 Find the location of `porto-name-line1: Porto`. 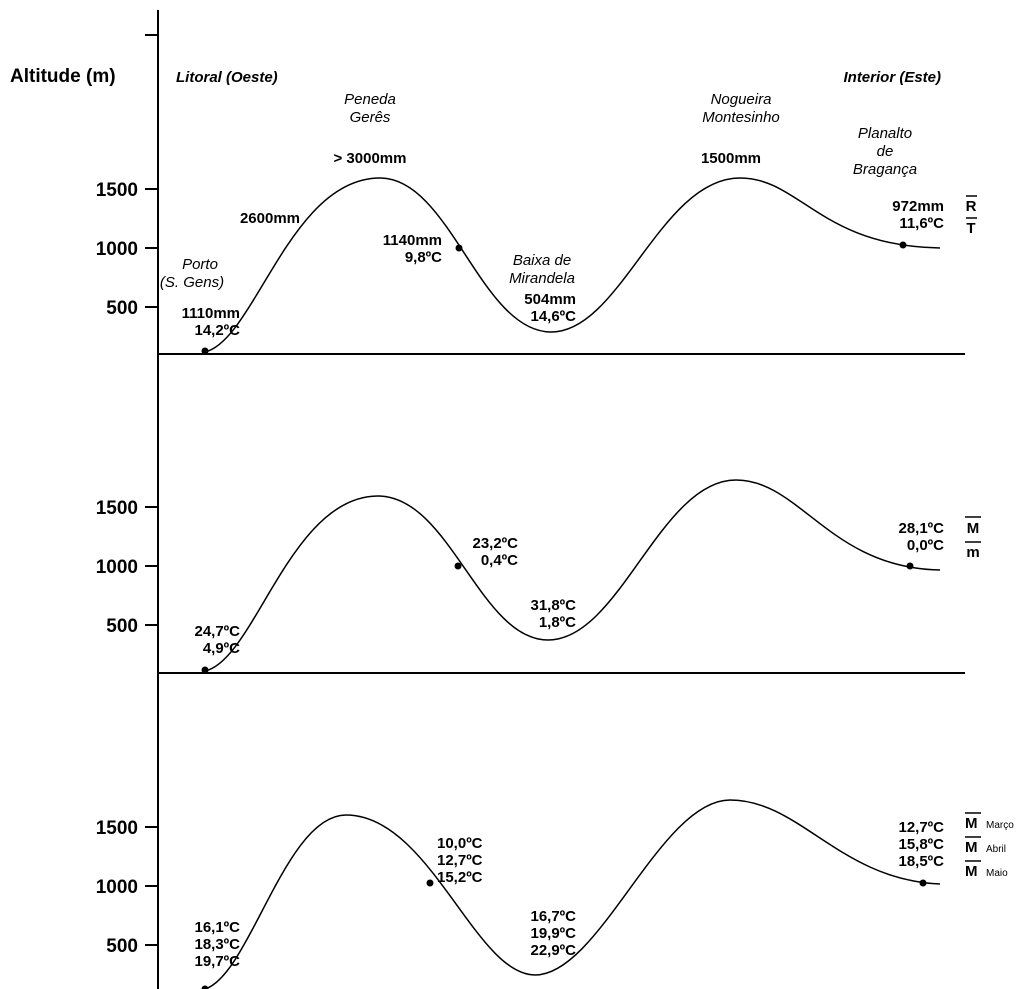

porto-name-line1: Porto is located at coordinates (200, 264).